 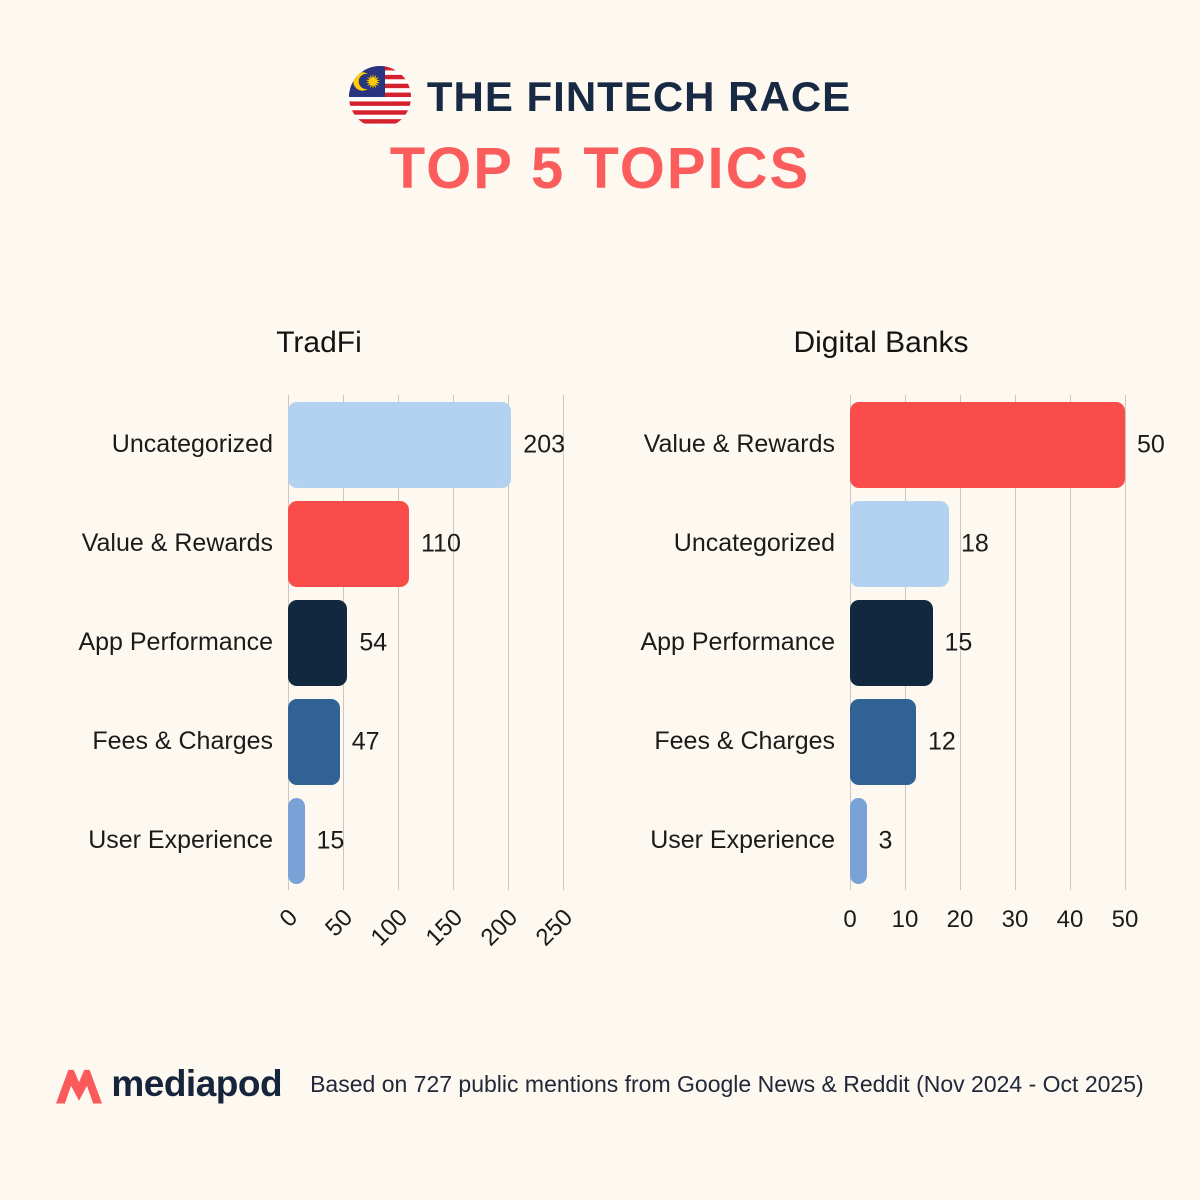 I want to click on x-tick-label: 30, so click(x=1015, y=919).